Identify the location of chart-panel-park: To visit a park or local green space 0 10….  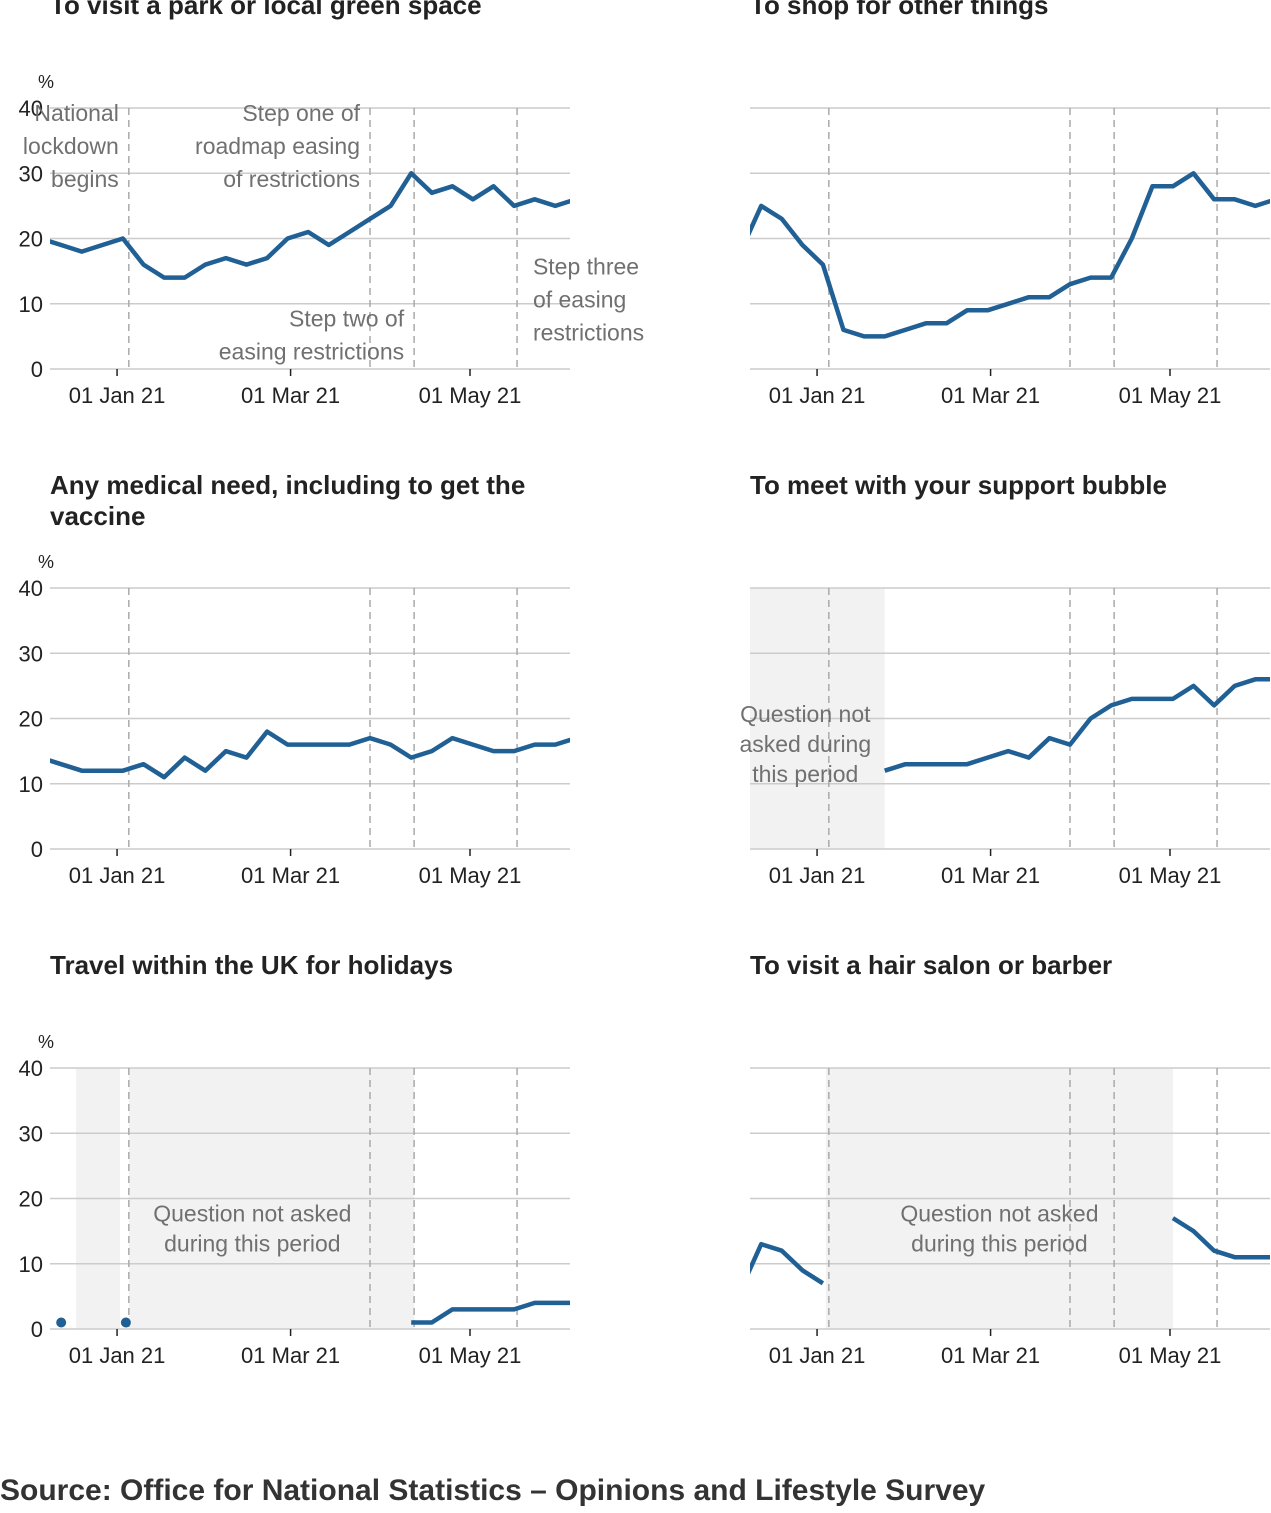
(332, 220).